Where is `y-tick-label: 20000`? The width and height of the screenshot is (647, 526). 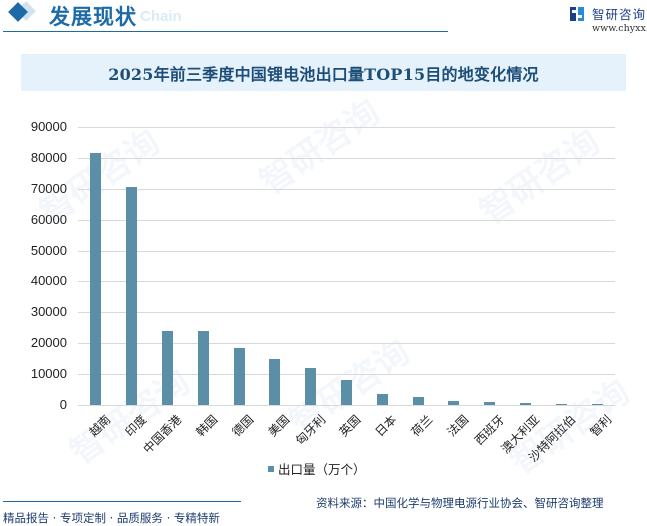 y-tick-label: 20000 is located at coordinates (48, 343).